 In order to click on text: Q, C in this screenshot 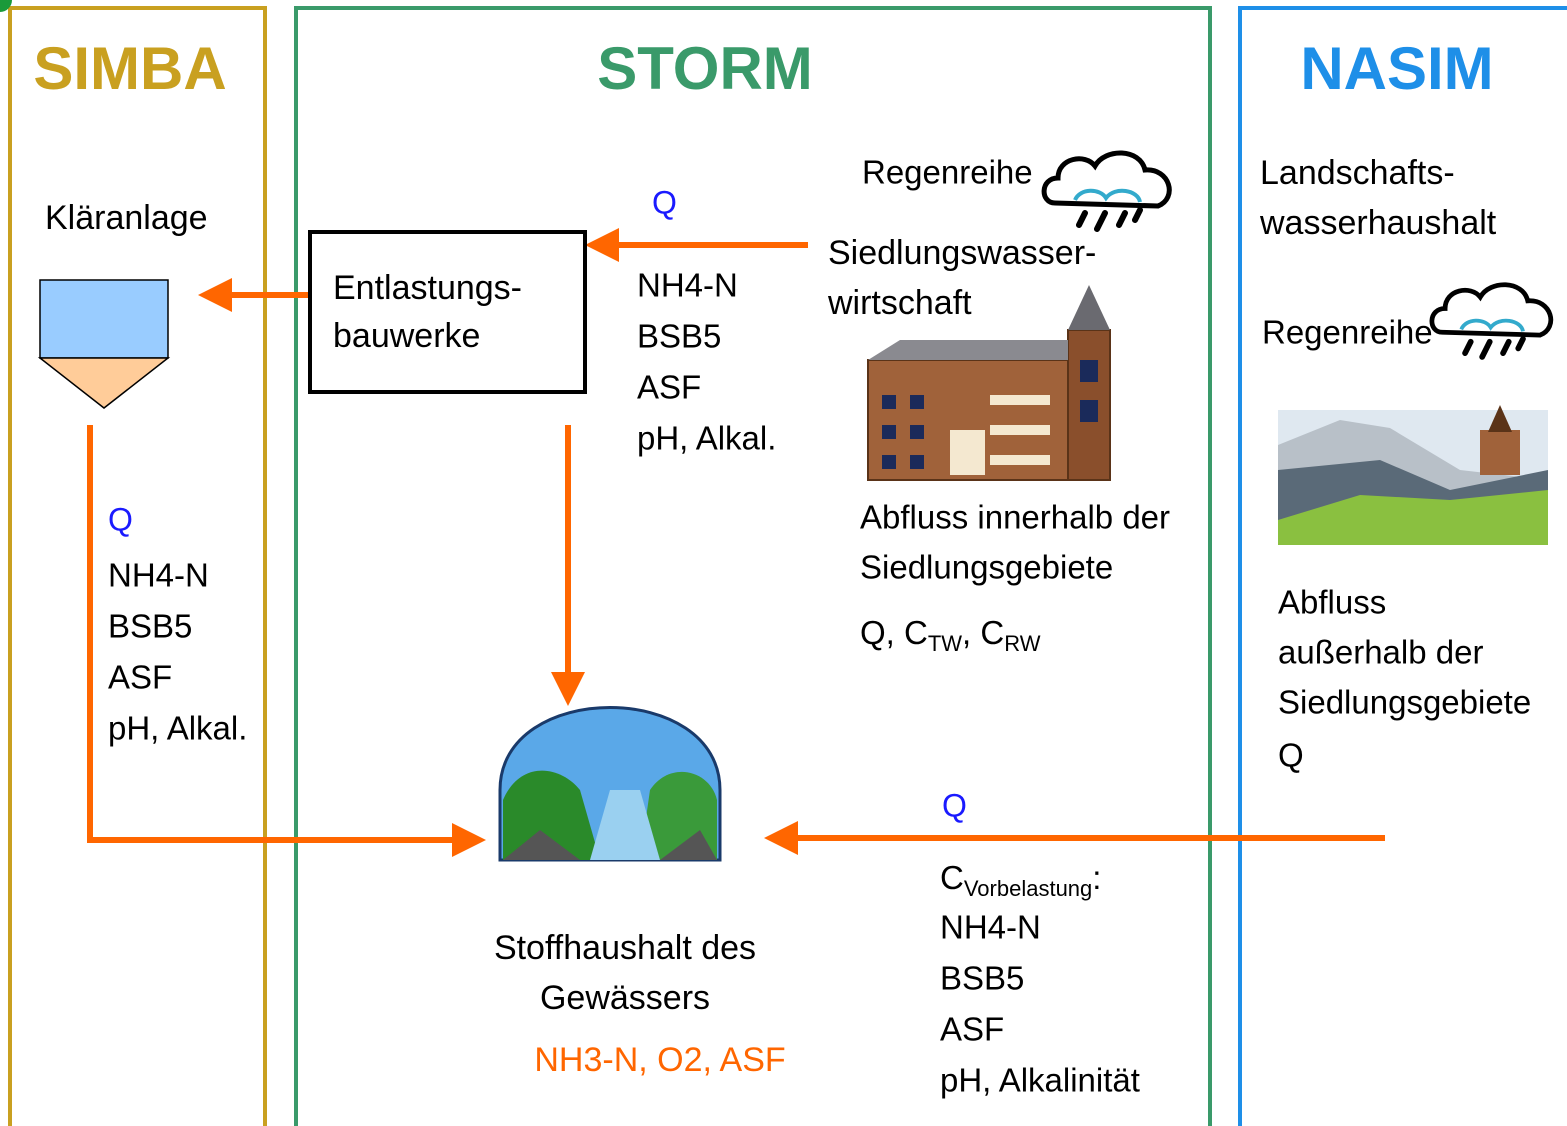, I will do `click(894, 632)`.